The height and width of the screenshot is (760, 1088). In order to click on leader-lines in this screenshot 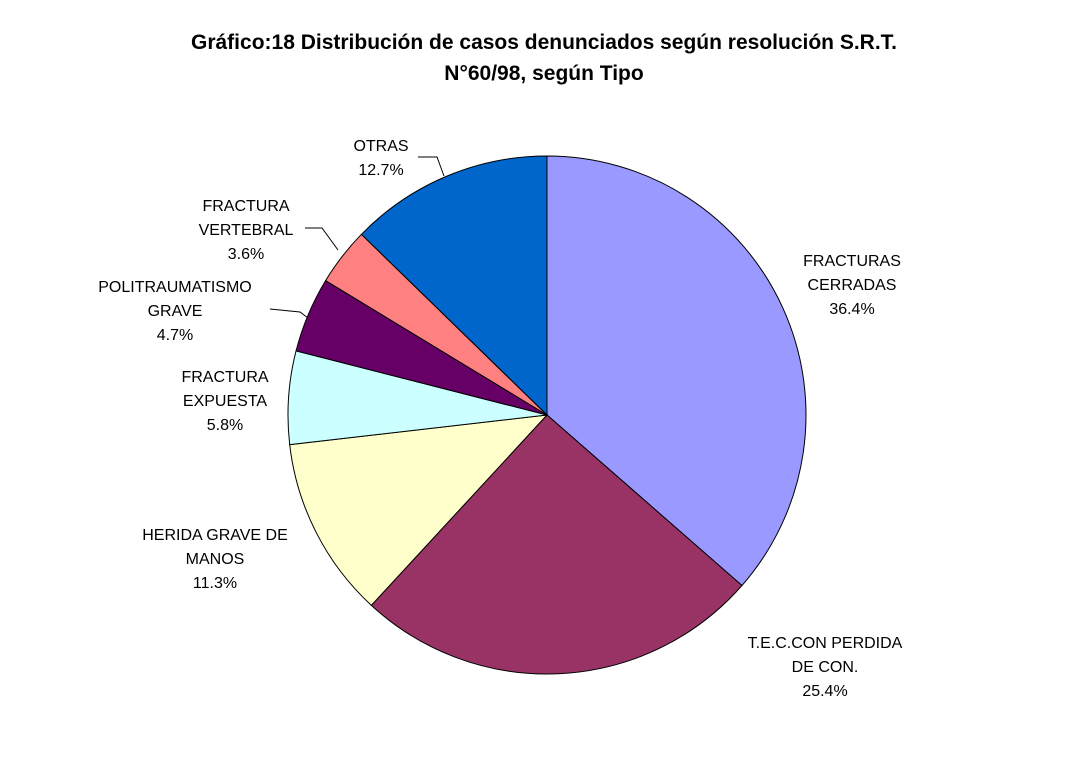, I will do `click(357, 237)`.